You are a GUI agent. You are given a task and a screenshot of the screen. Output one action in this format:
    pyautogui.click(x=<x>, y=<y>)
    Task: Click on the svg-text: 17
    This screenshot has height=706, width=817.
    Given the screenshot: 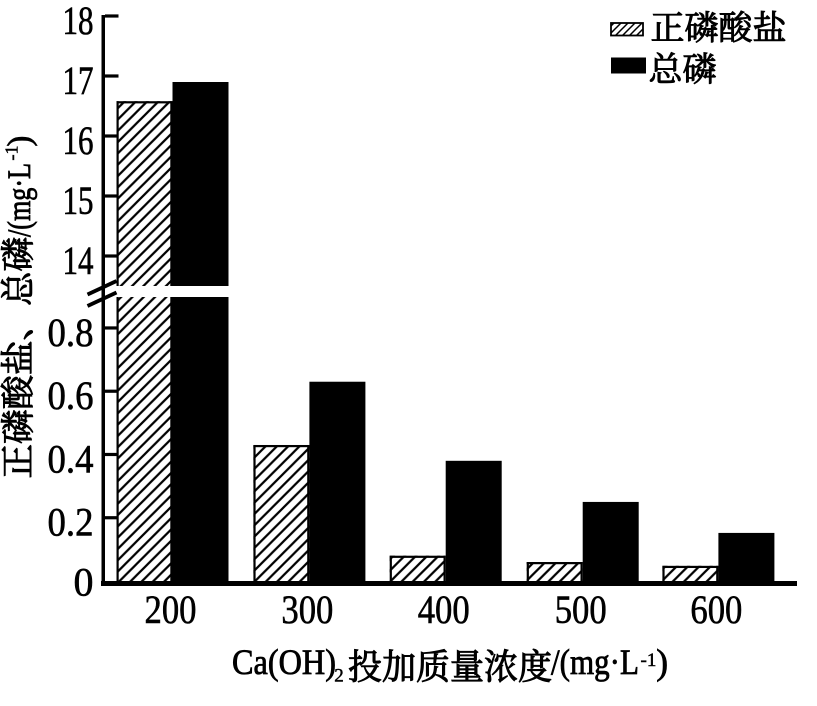 What is the action you would take?
    pyautogui.click(x=78, y=80)
    